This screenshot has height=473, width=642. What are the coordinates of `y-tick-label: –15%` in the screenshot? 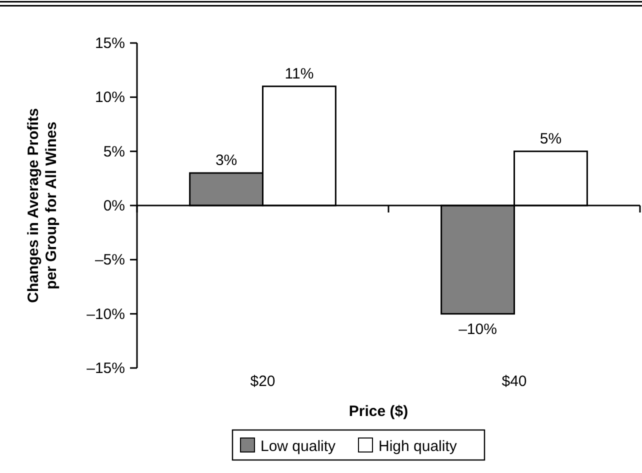 It's located at (105, 368).